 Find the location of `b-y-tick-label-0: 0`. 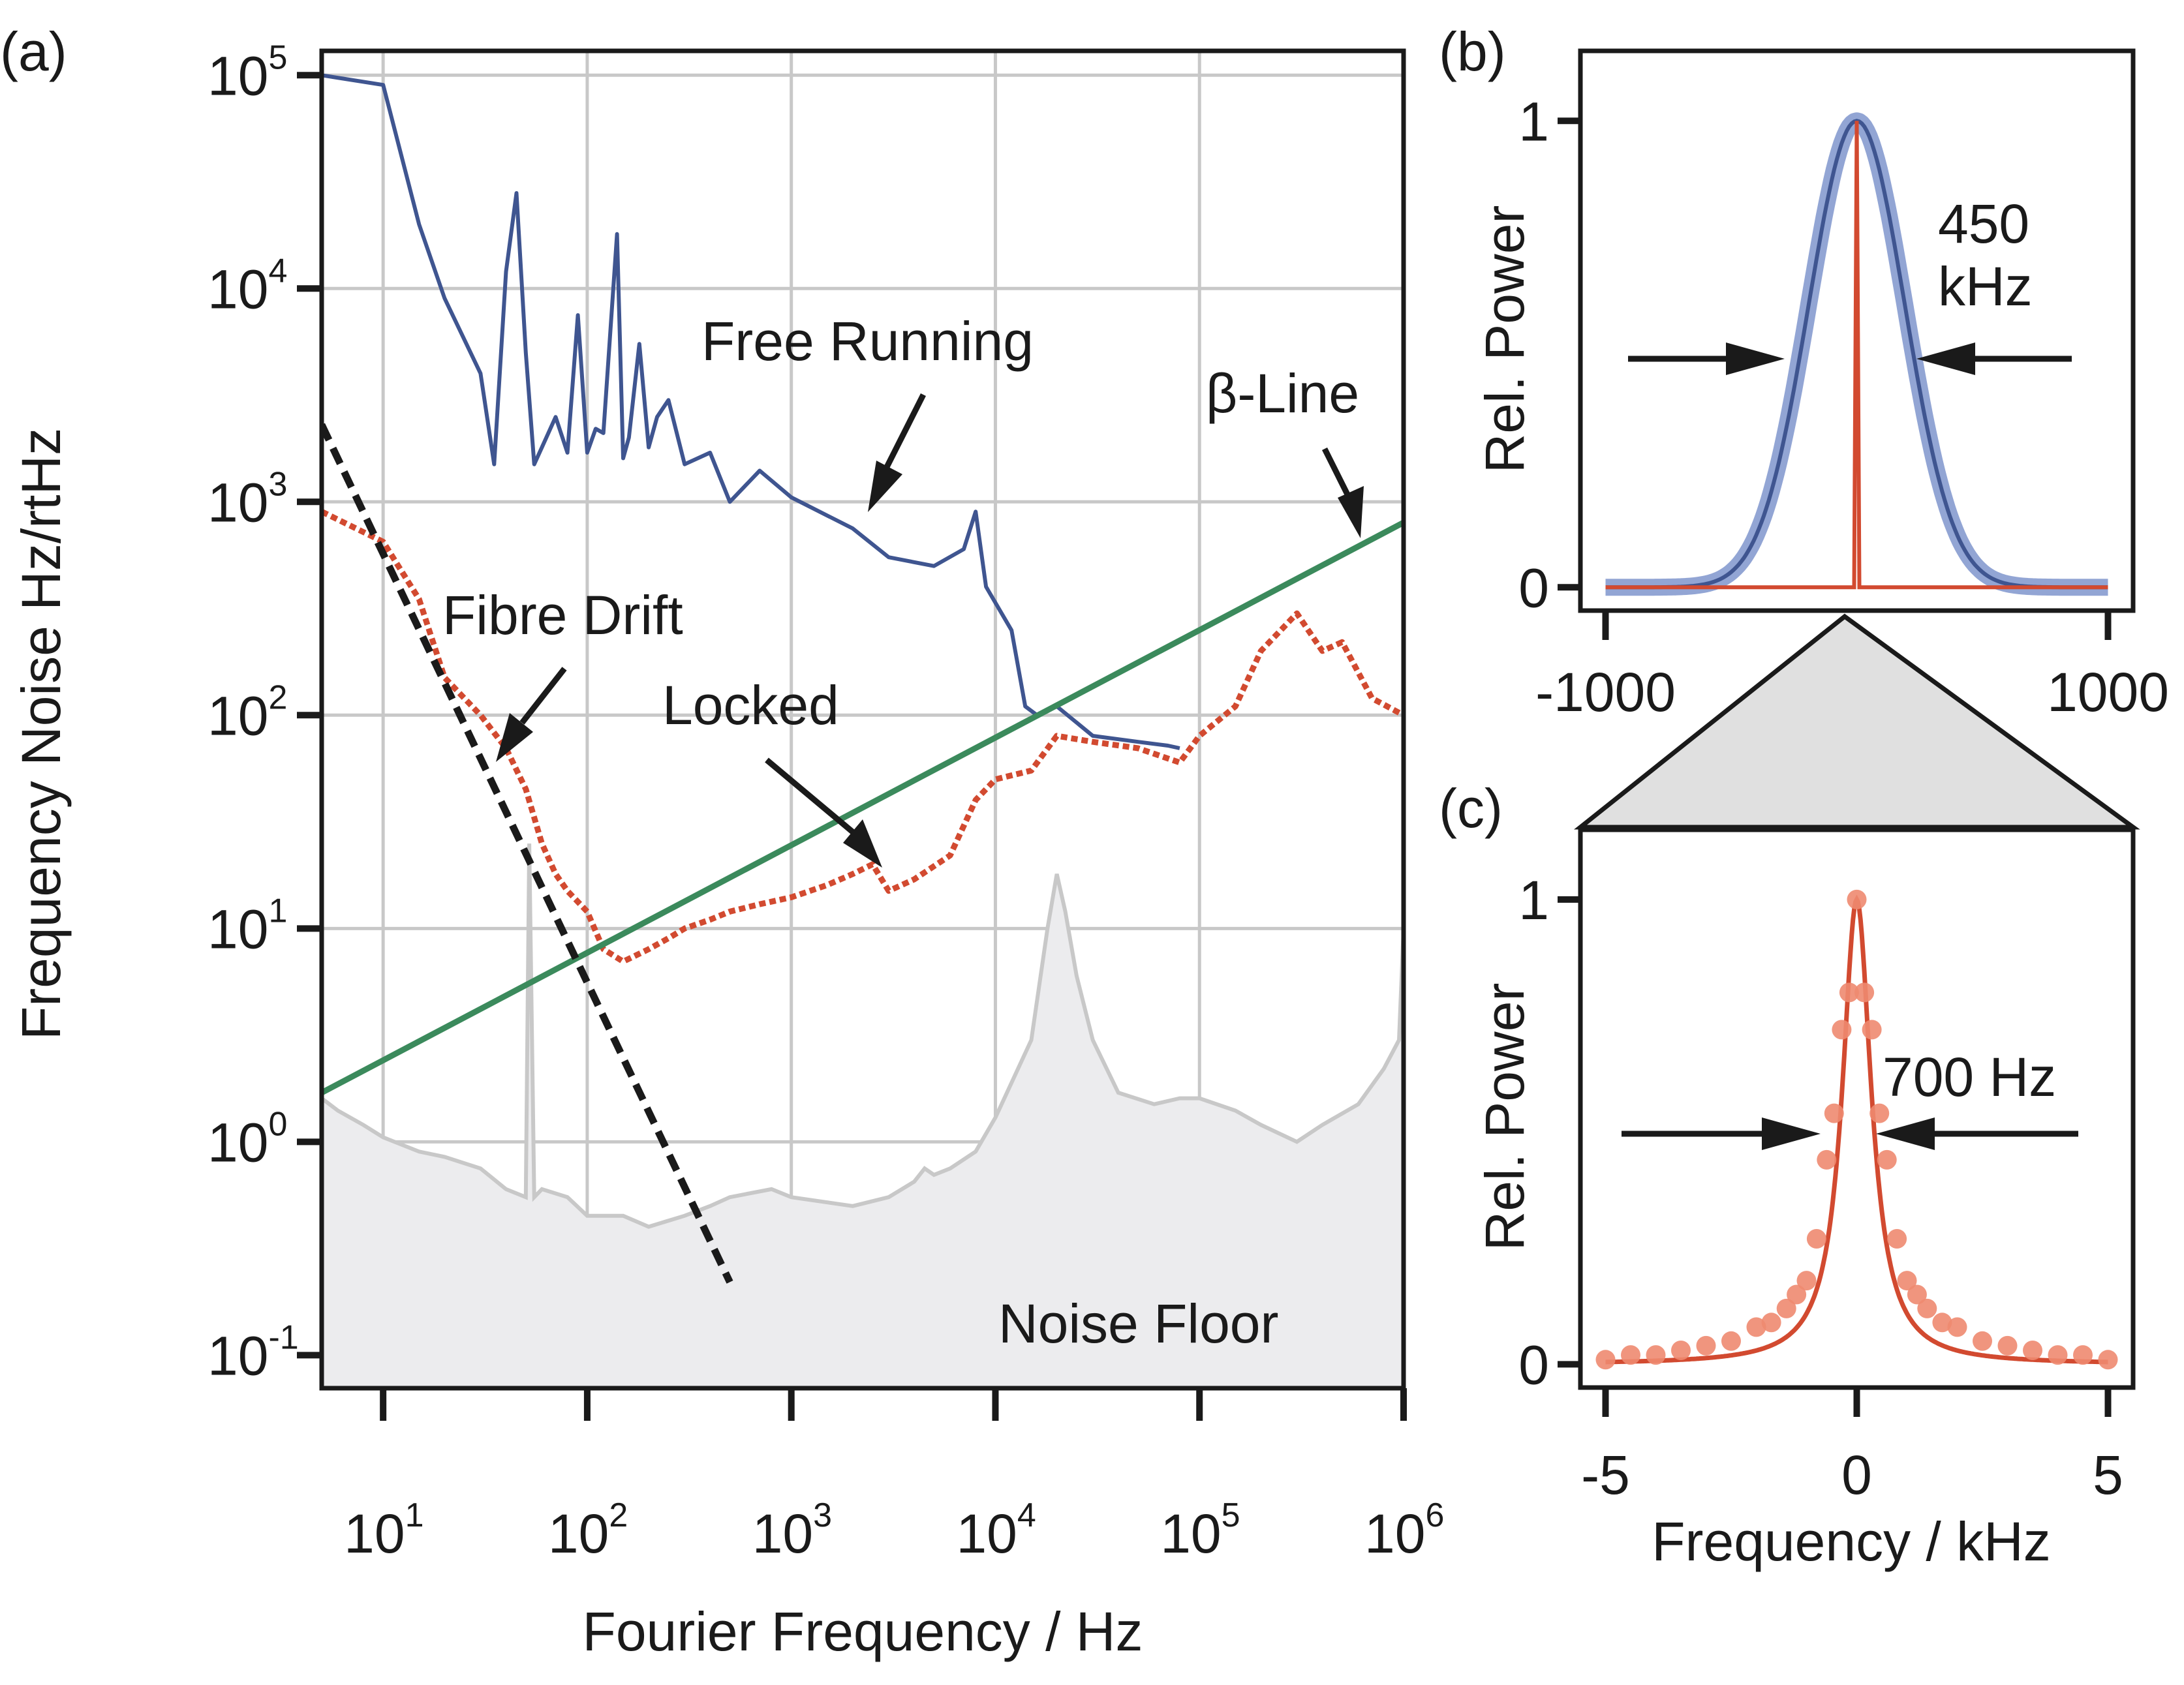

b-y-tick-label-0: 0 is located at coordinates (1534, 587).